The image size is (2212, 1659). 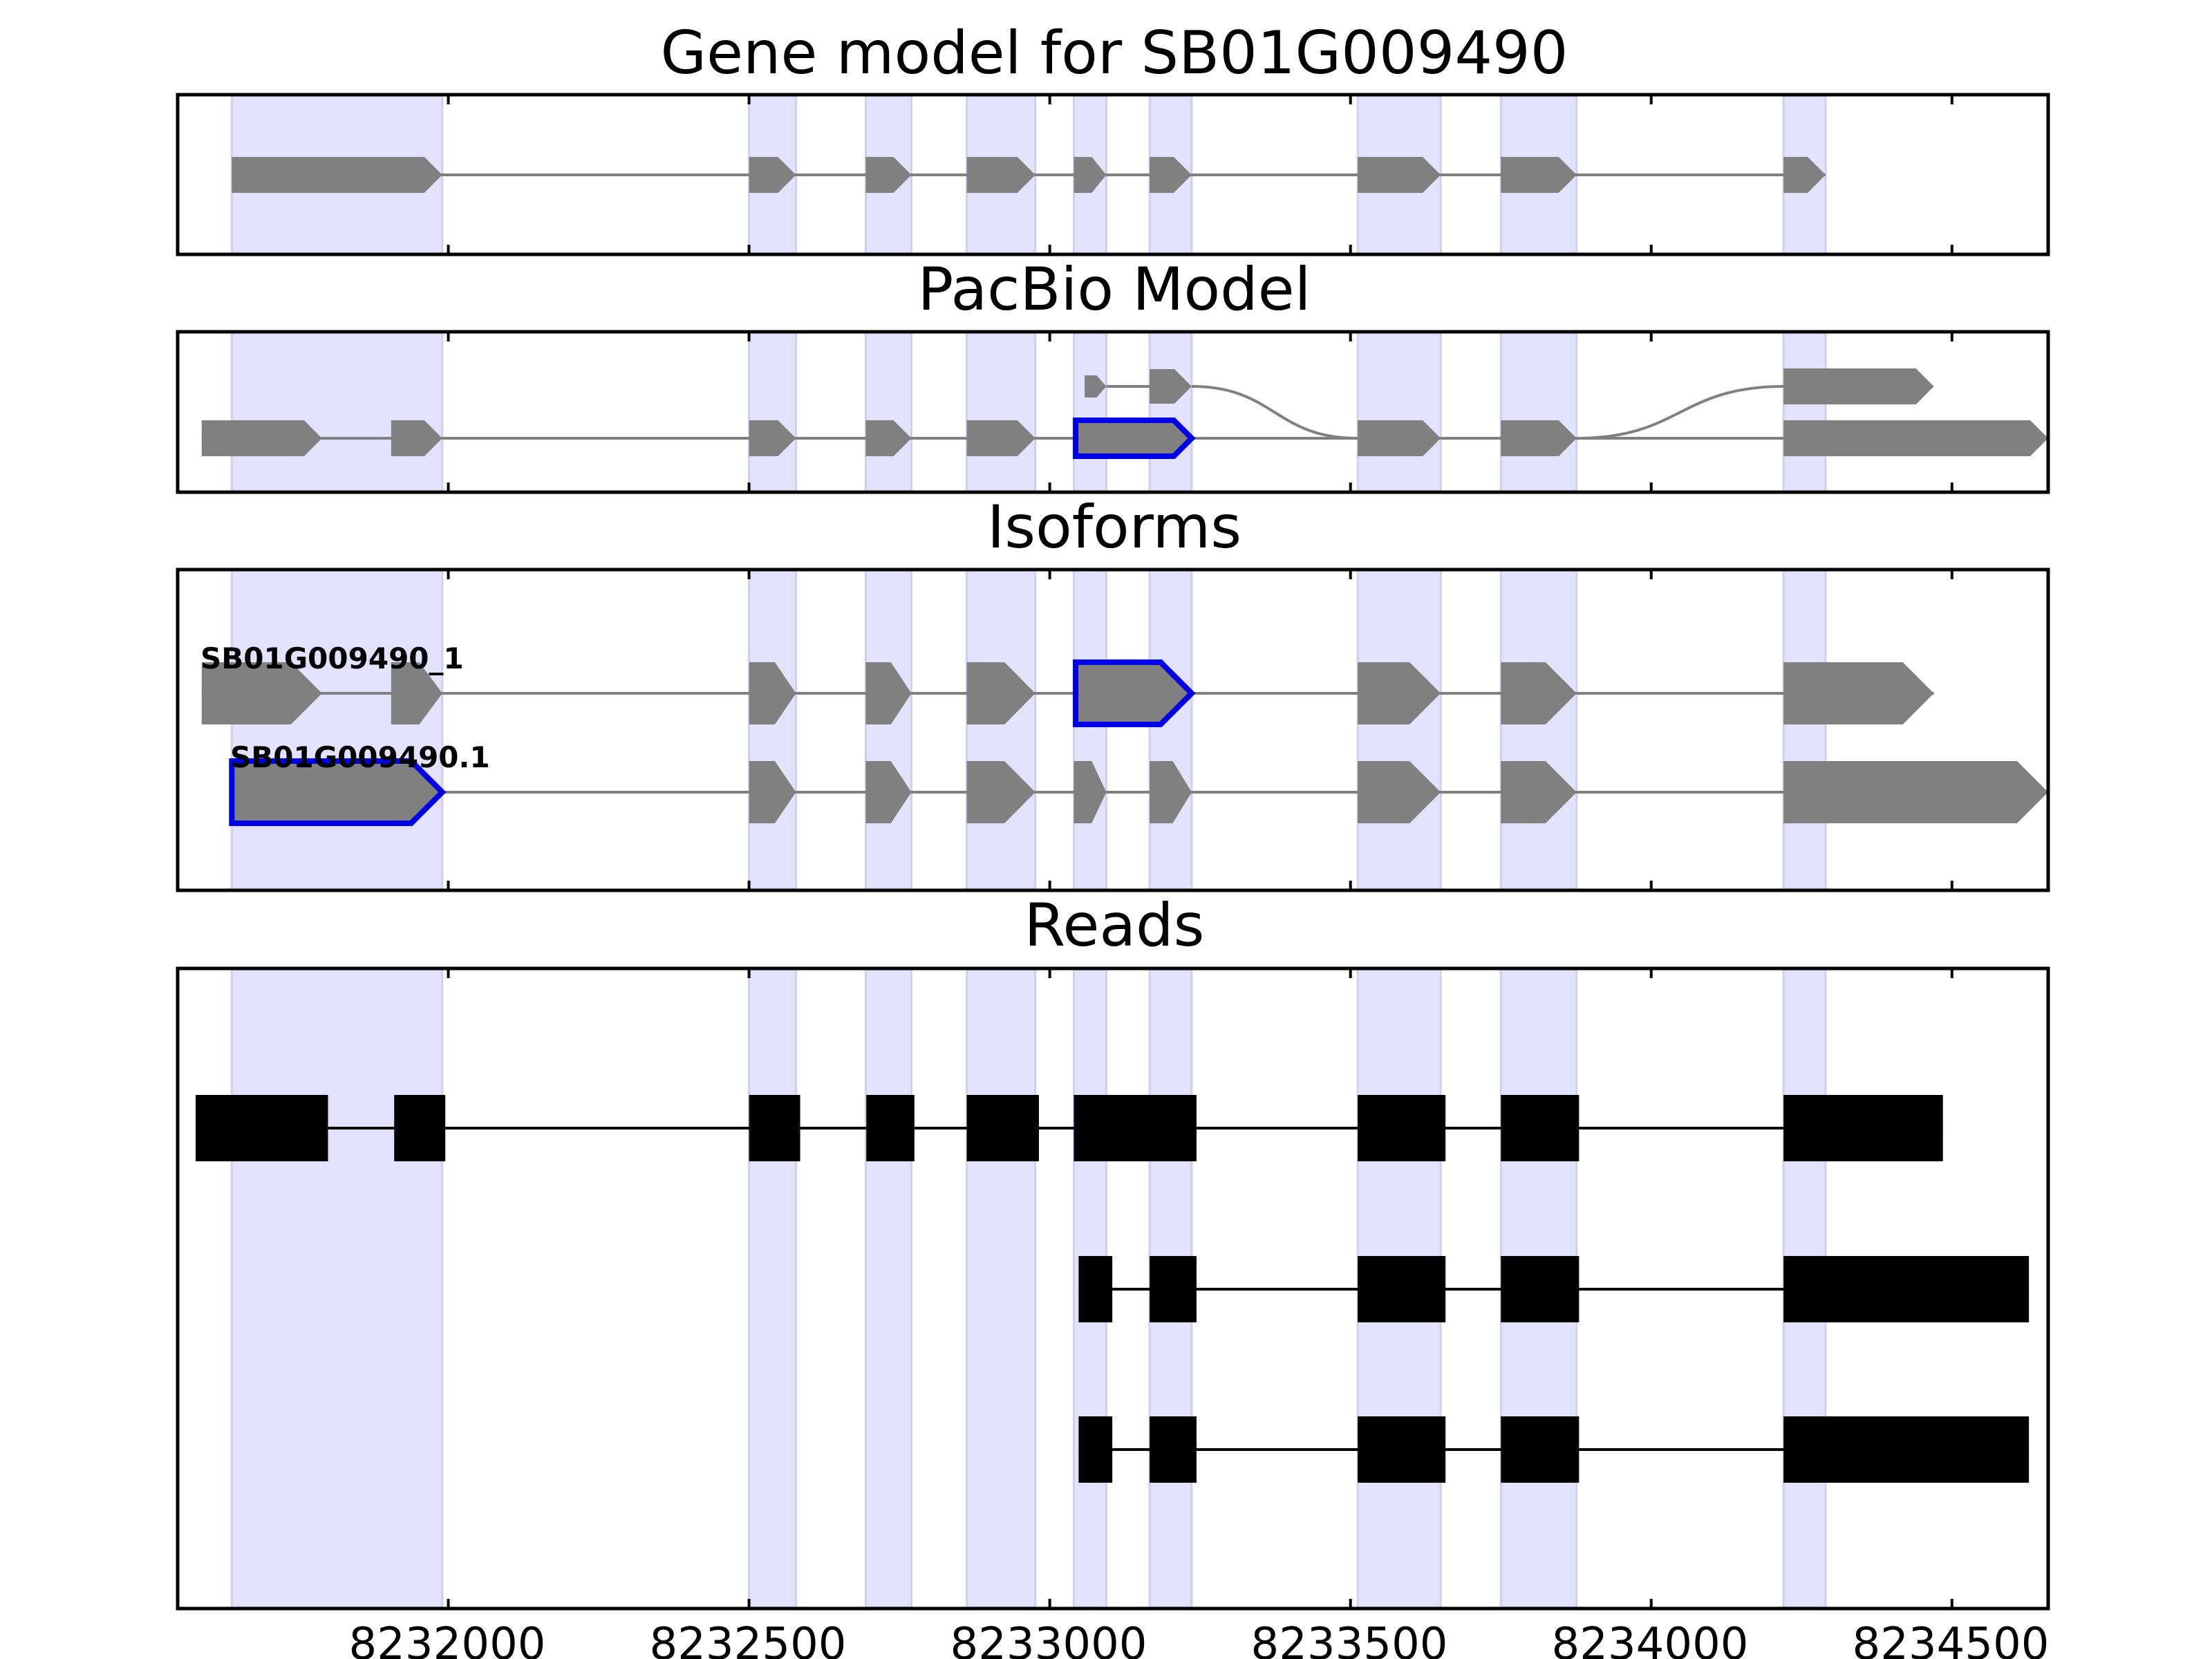 I want to click on gene-model-ticks, so click(x=1200, y=174).